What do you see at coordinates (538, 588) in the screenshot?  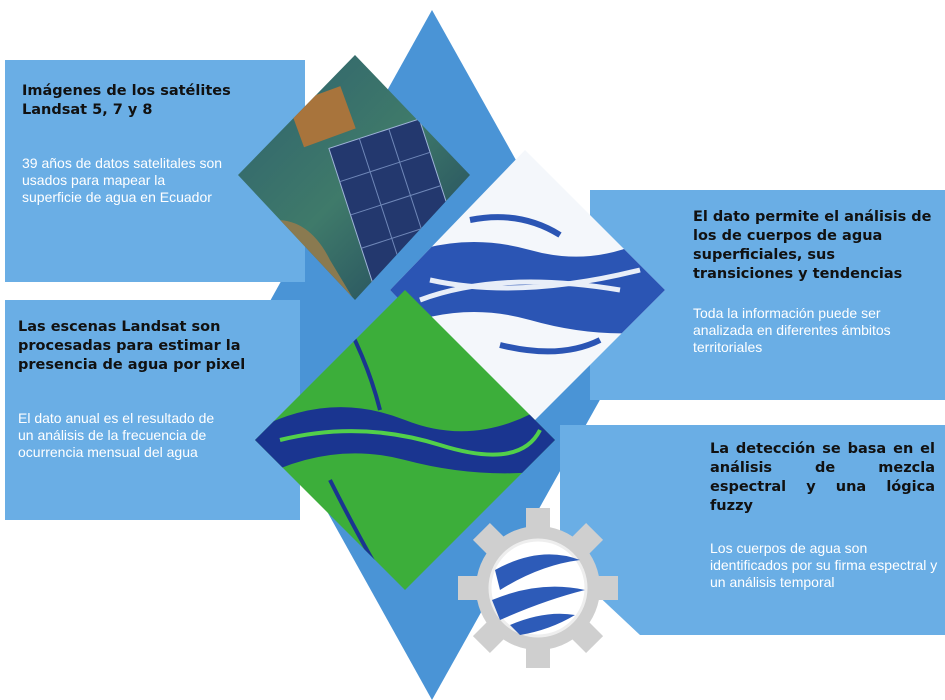 I see `gear-logo` at bounding box center [538, 588].